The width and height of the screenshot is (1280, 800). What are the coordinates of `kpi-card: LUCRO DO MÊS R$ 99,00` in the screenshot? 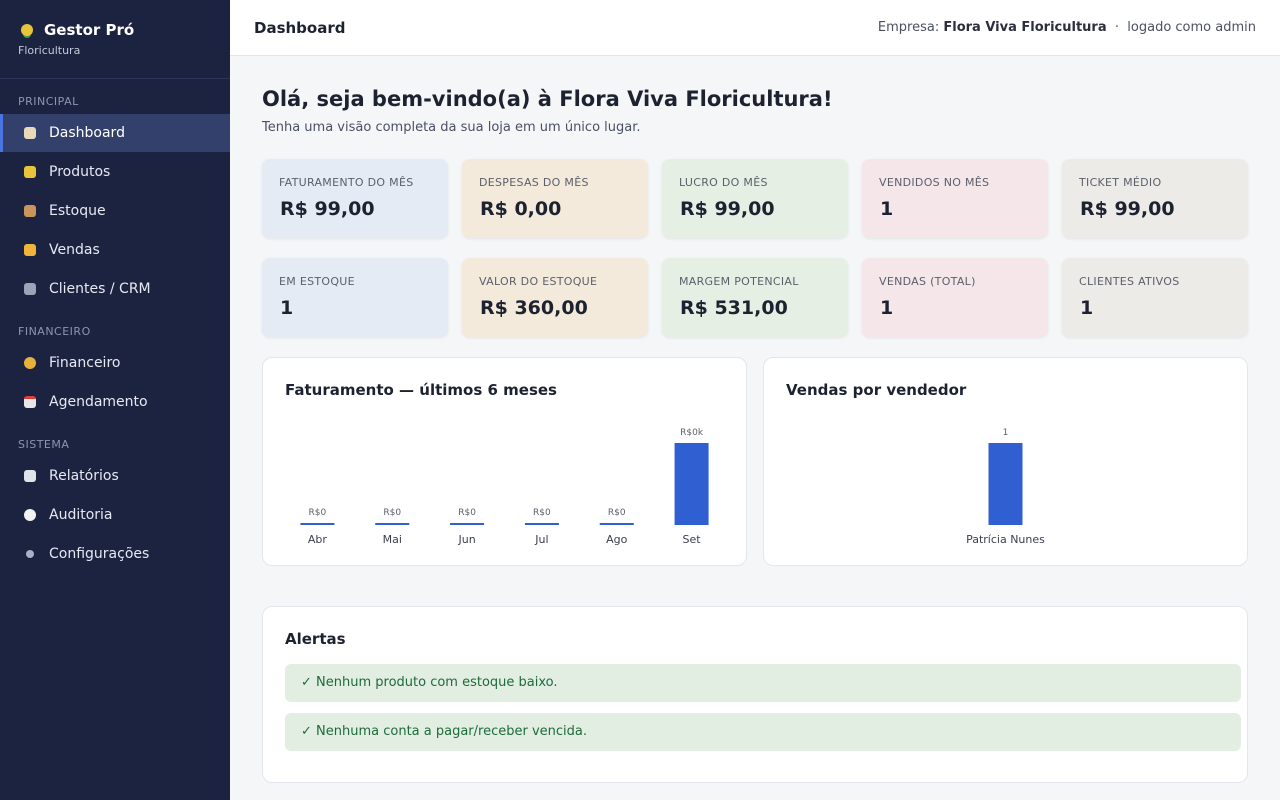 It's located at (755, 198).